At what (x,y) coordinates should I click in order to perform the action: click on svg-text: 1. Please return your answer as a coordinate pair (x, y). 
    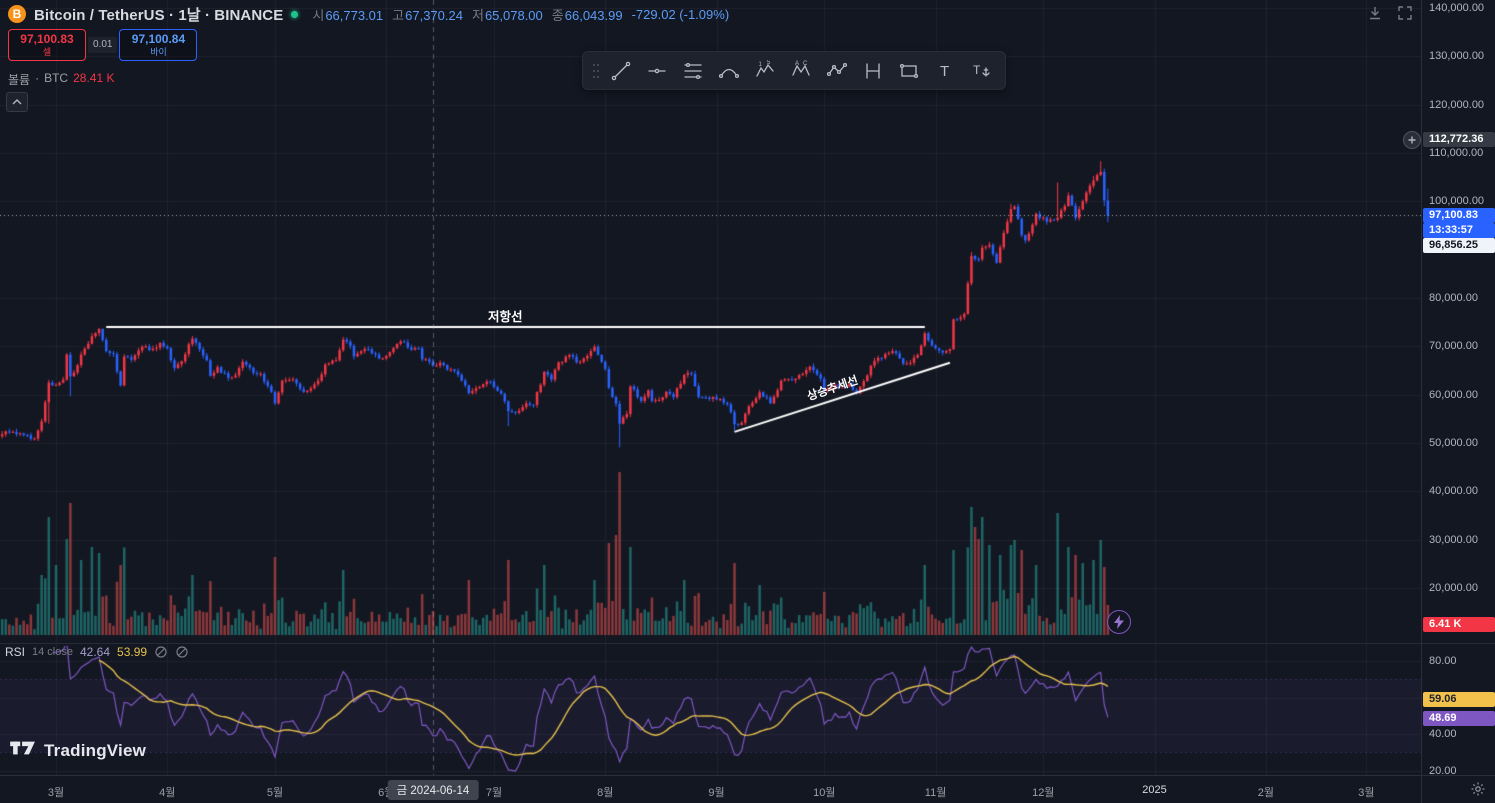
    Looking at the image, I should click on (761, 65).